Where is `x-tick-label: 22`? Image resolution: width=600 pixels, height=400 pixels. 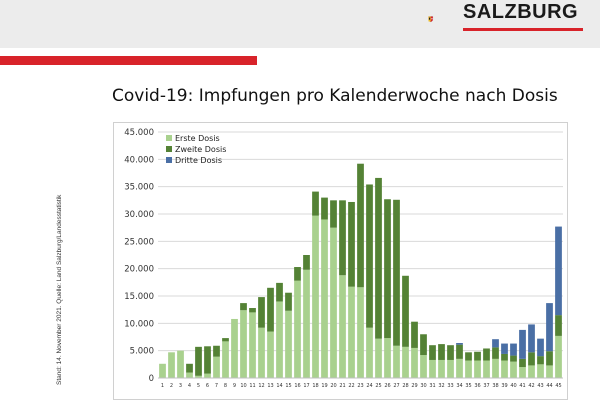 x-tick-label: 22 is located at coordinates (351, 386).